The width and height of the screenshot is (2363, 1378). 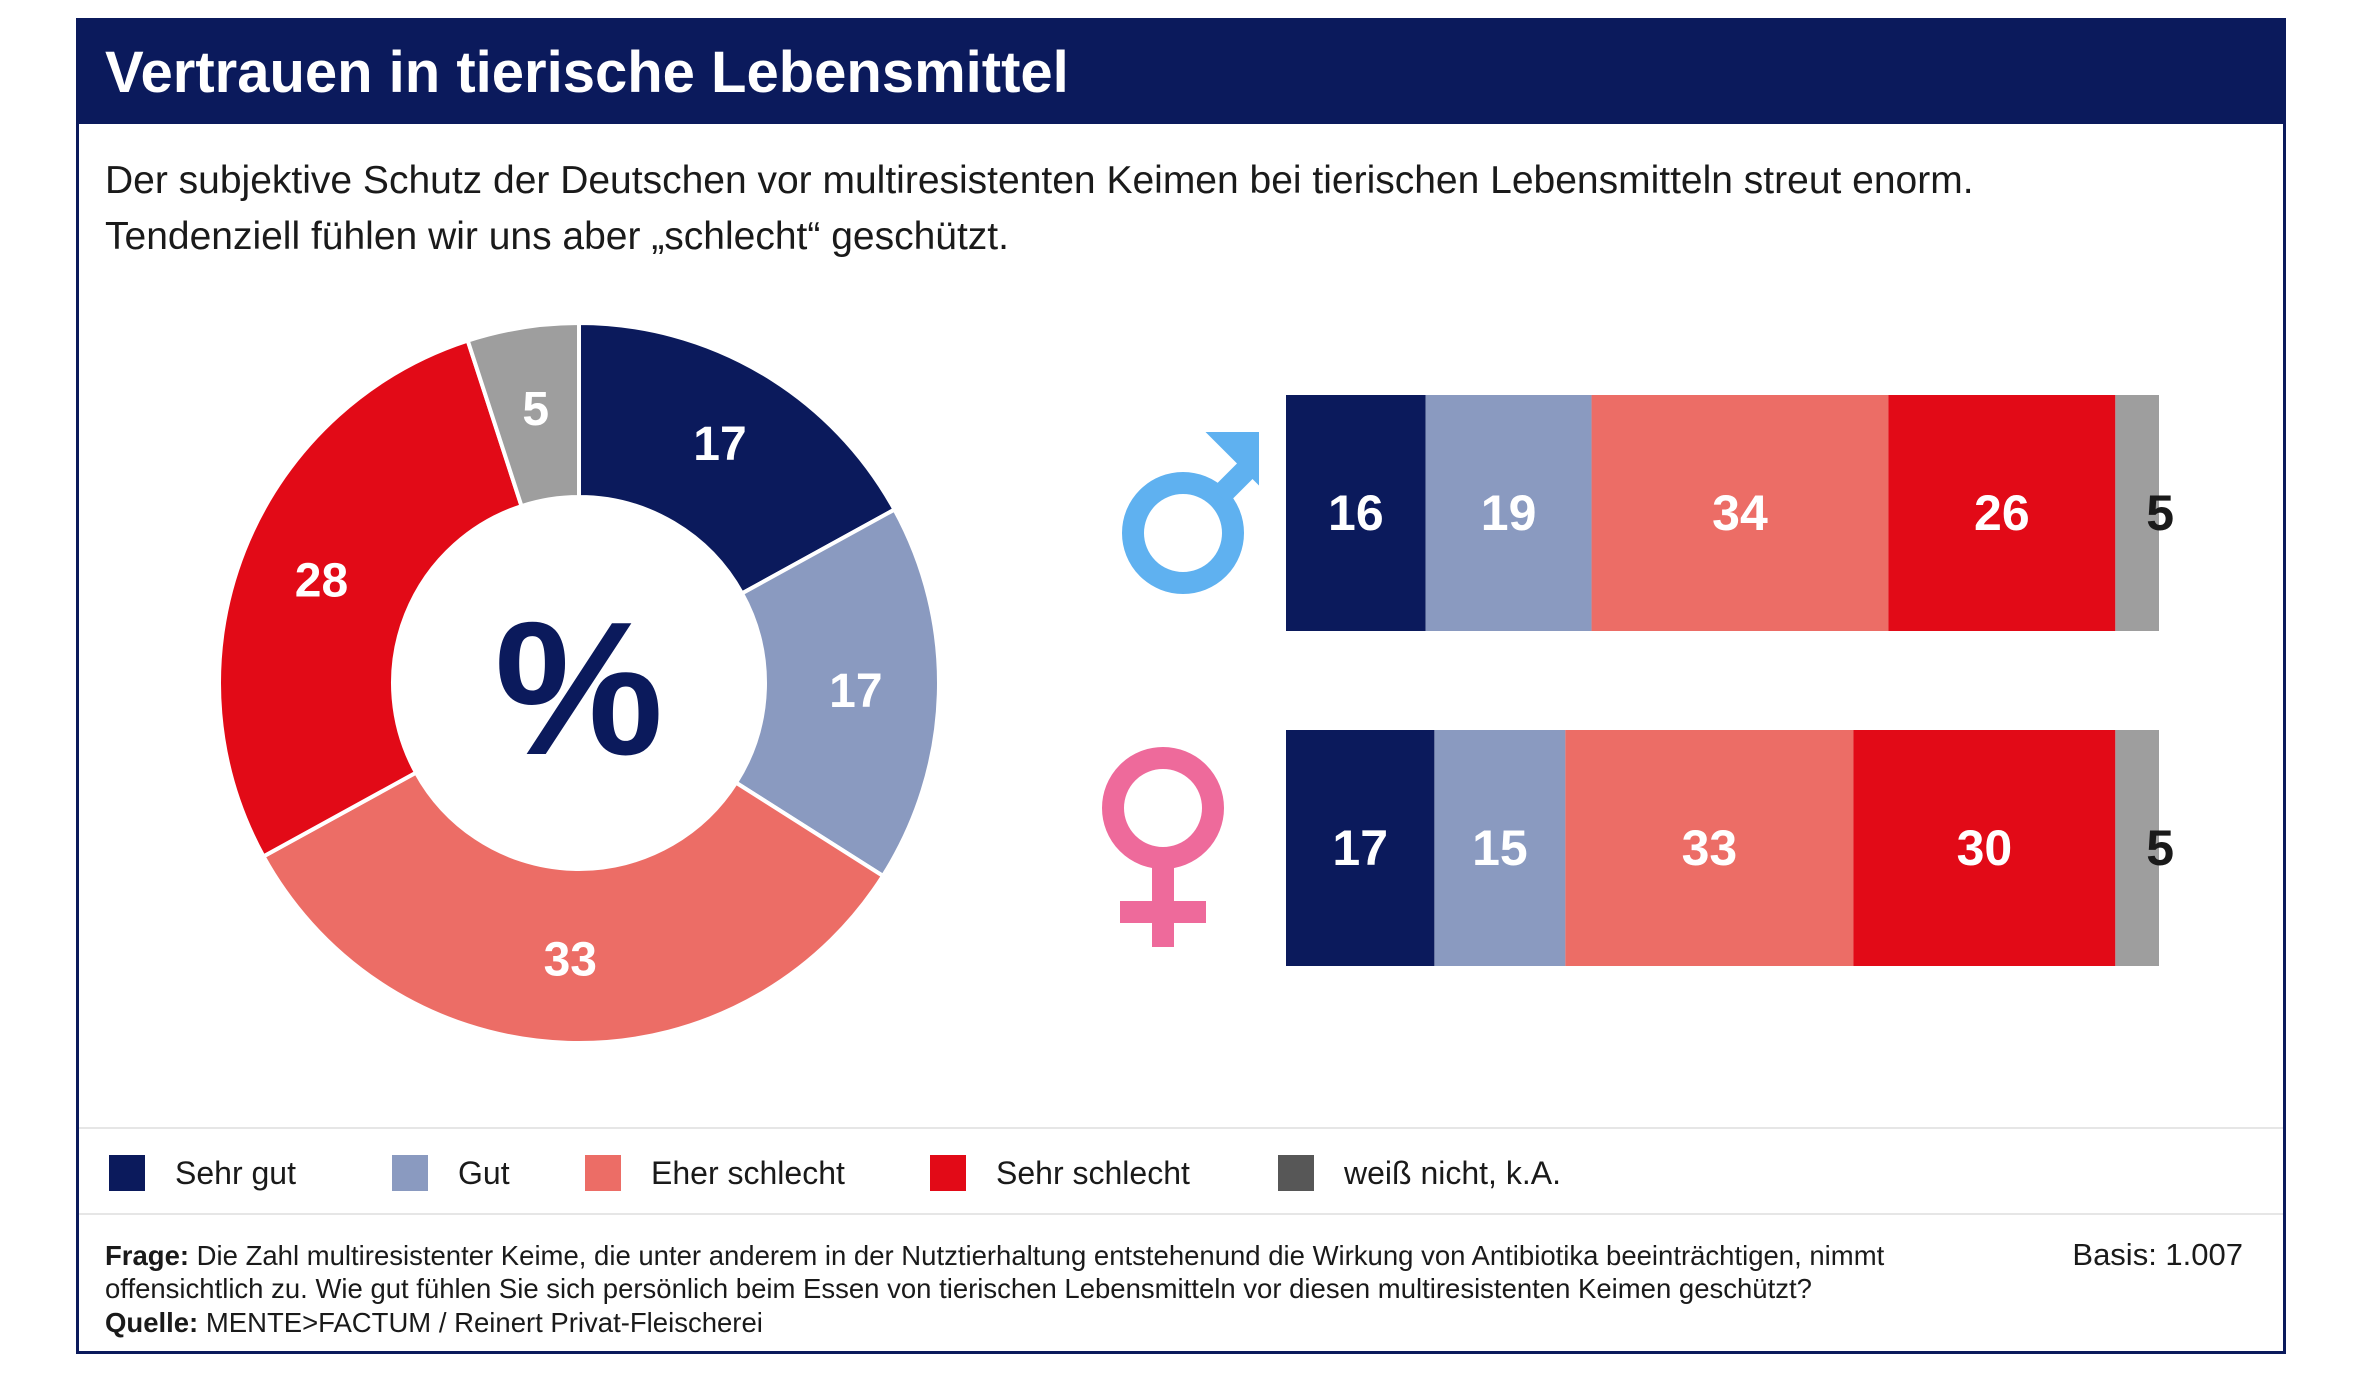 I want to click on bar-label-male-icon-sehr-gut: 16, so click(x=1356, y=513).